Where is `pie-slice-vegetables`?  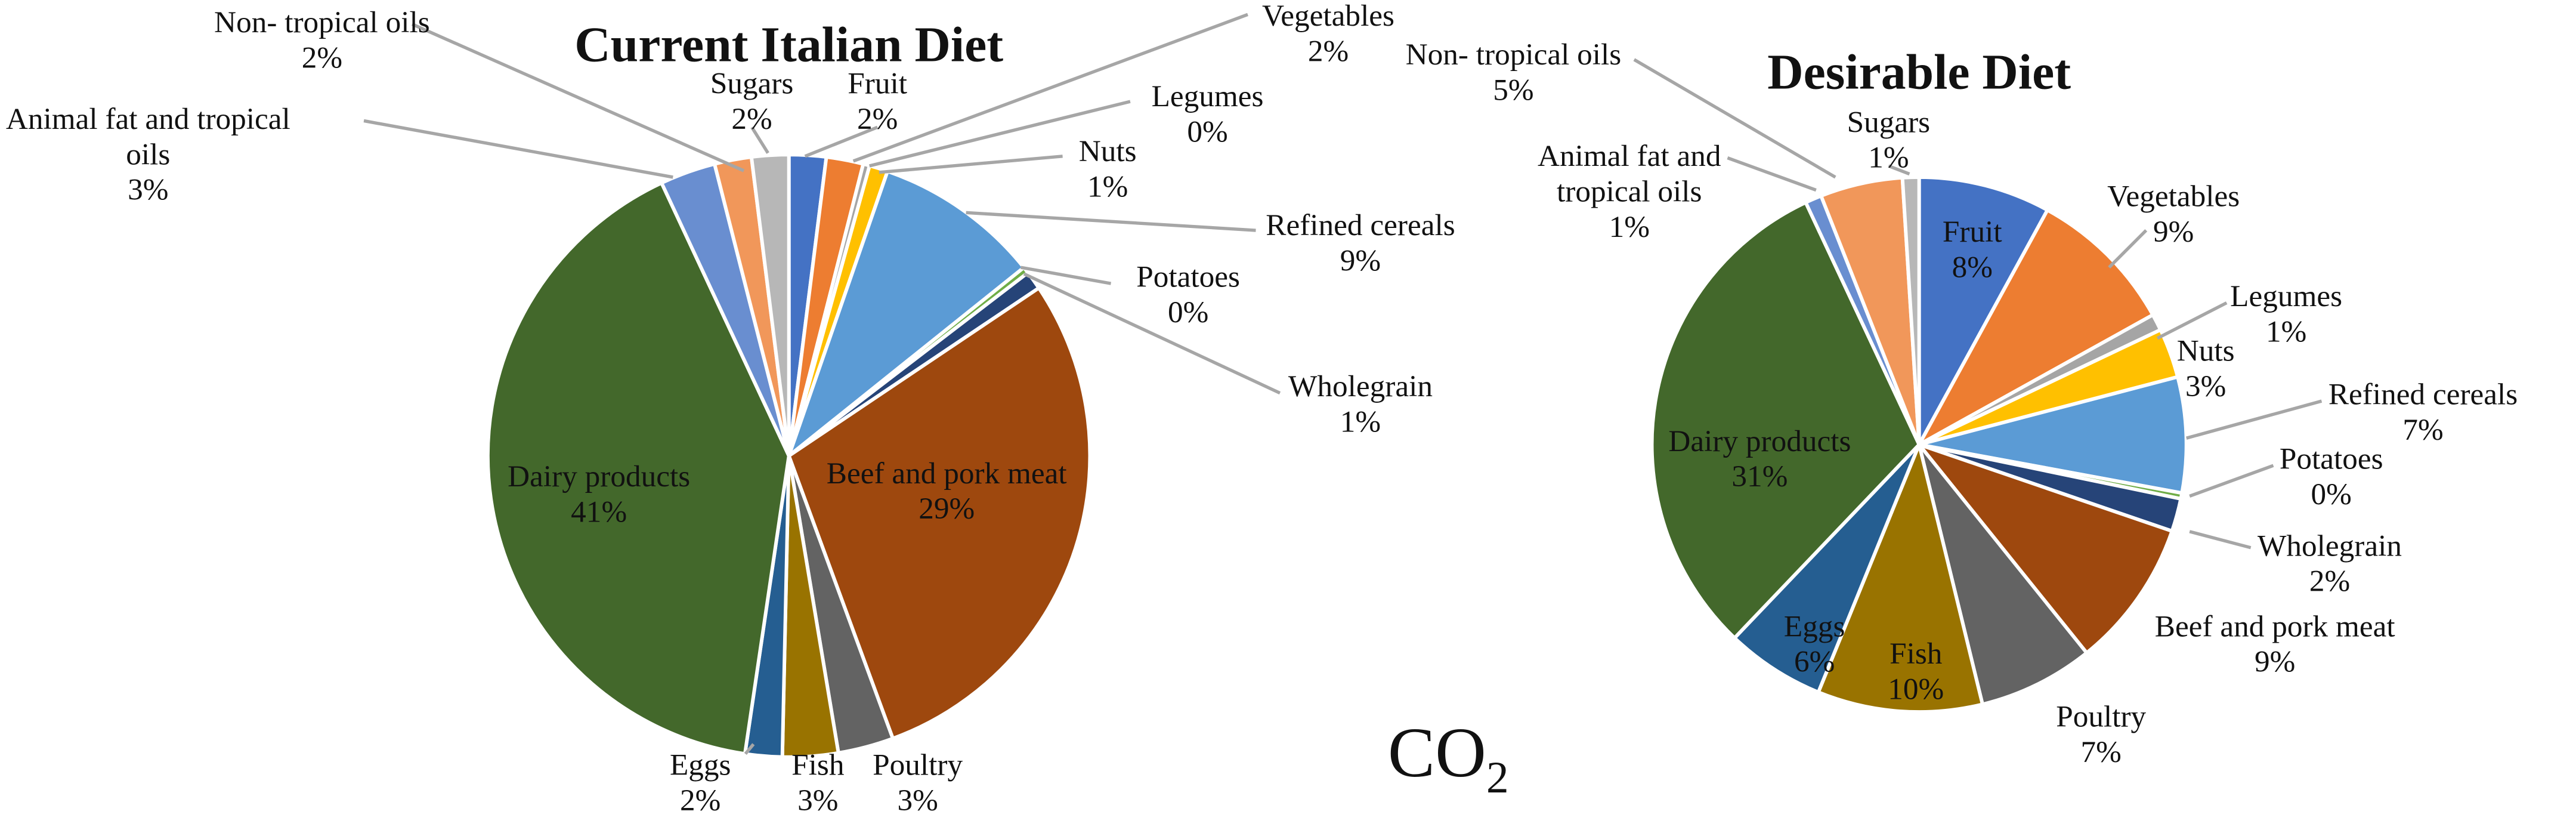 pie-slice-vegetables is located at coordinates (2035, 328).